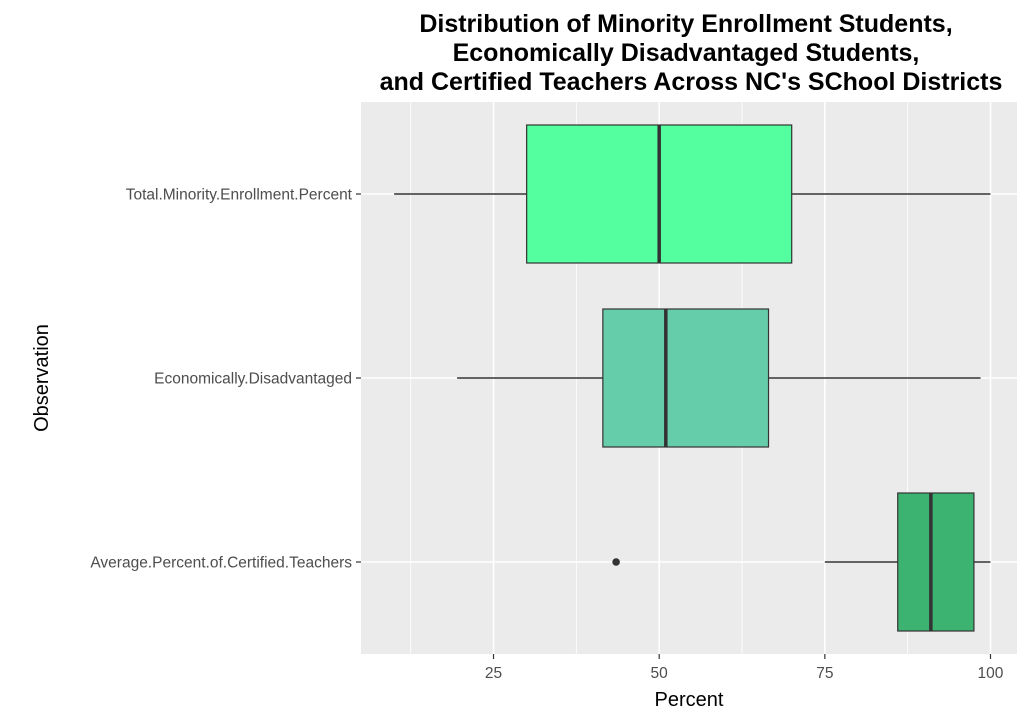  I want to click on chart-title-line-2: Economically Disadvantaged Students,, so click(686, 53).